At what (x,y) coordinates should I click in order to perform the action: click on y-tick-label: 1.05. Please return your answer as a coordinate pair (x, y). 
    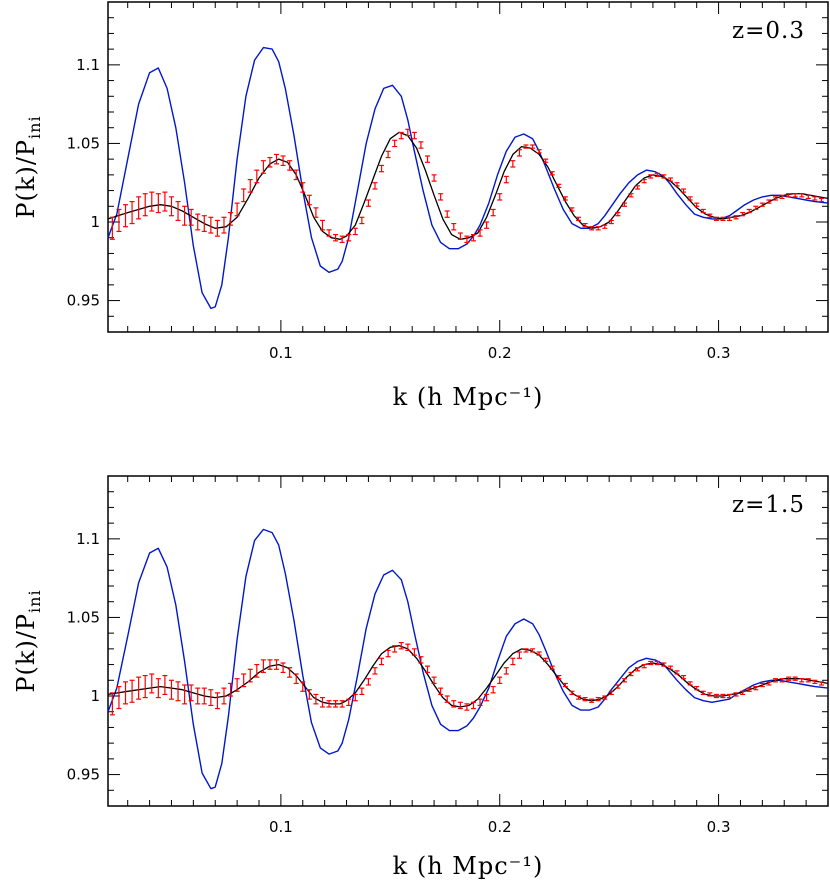
    Looking at the image, I should click on (83, 143).